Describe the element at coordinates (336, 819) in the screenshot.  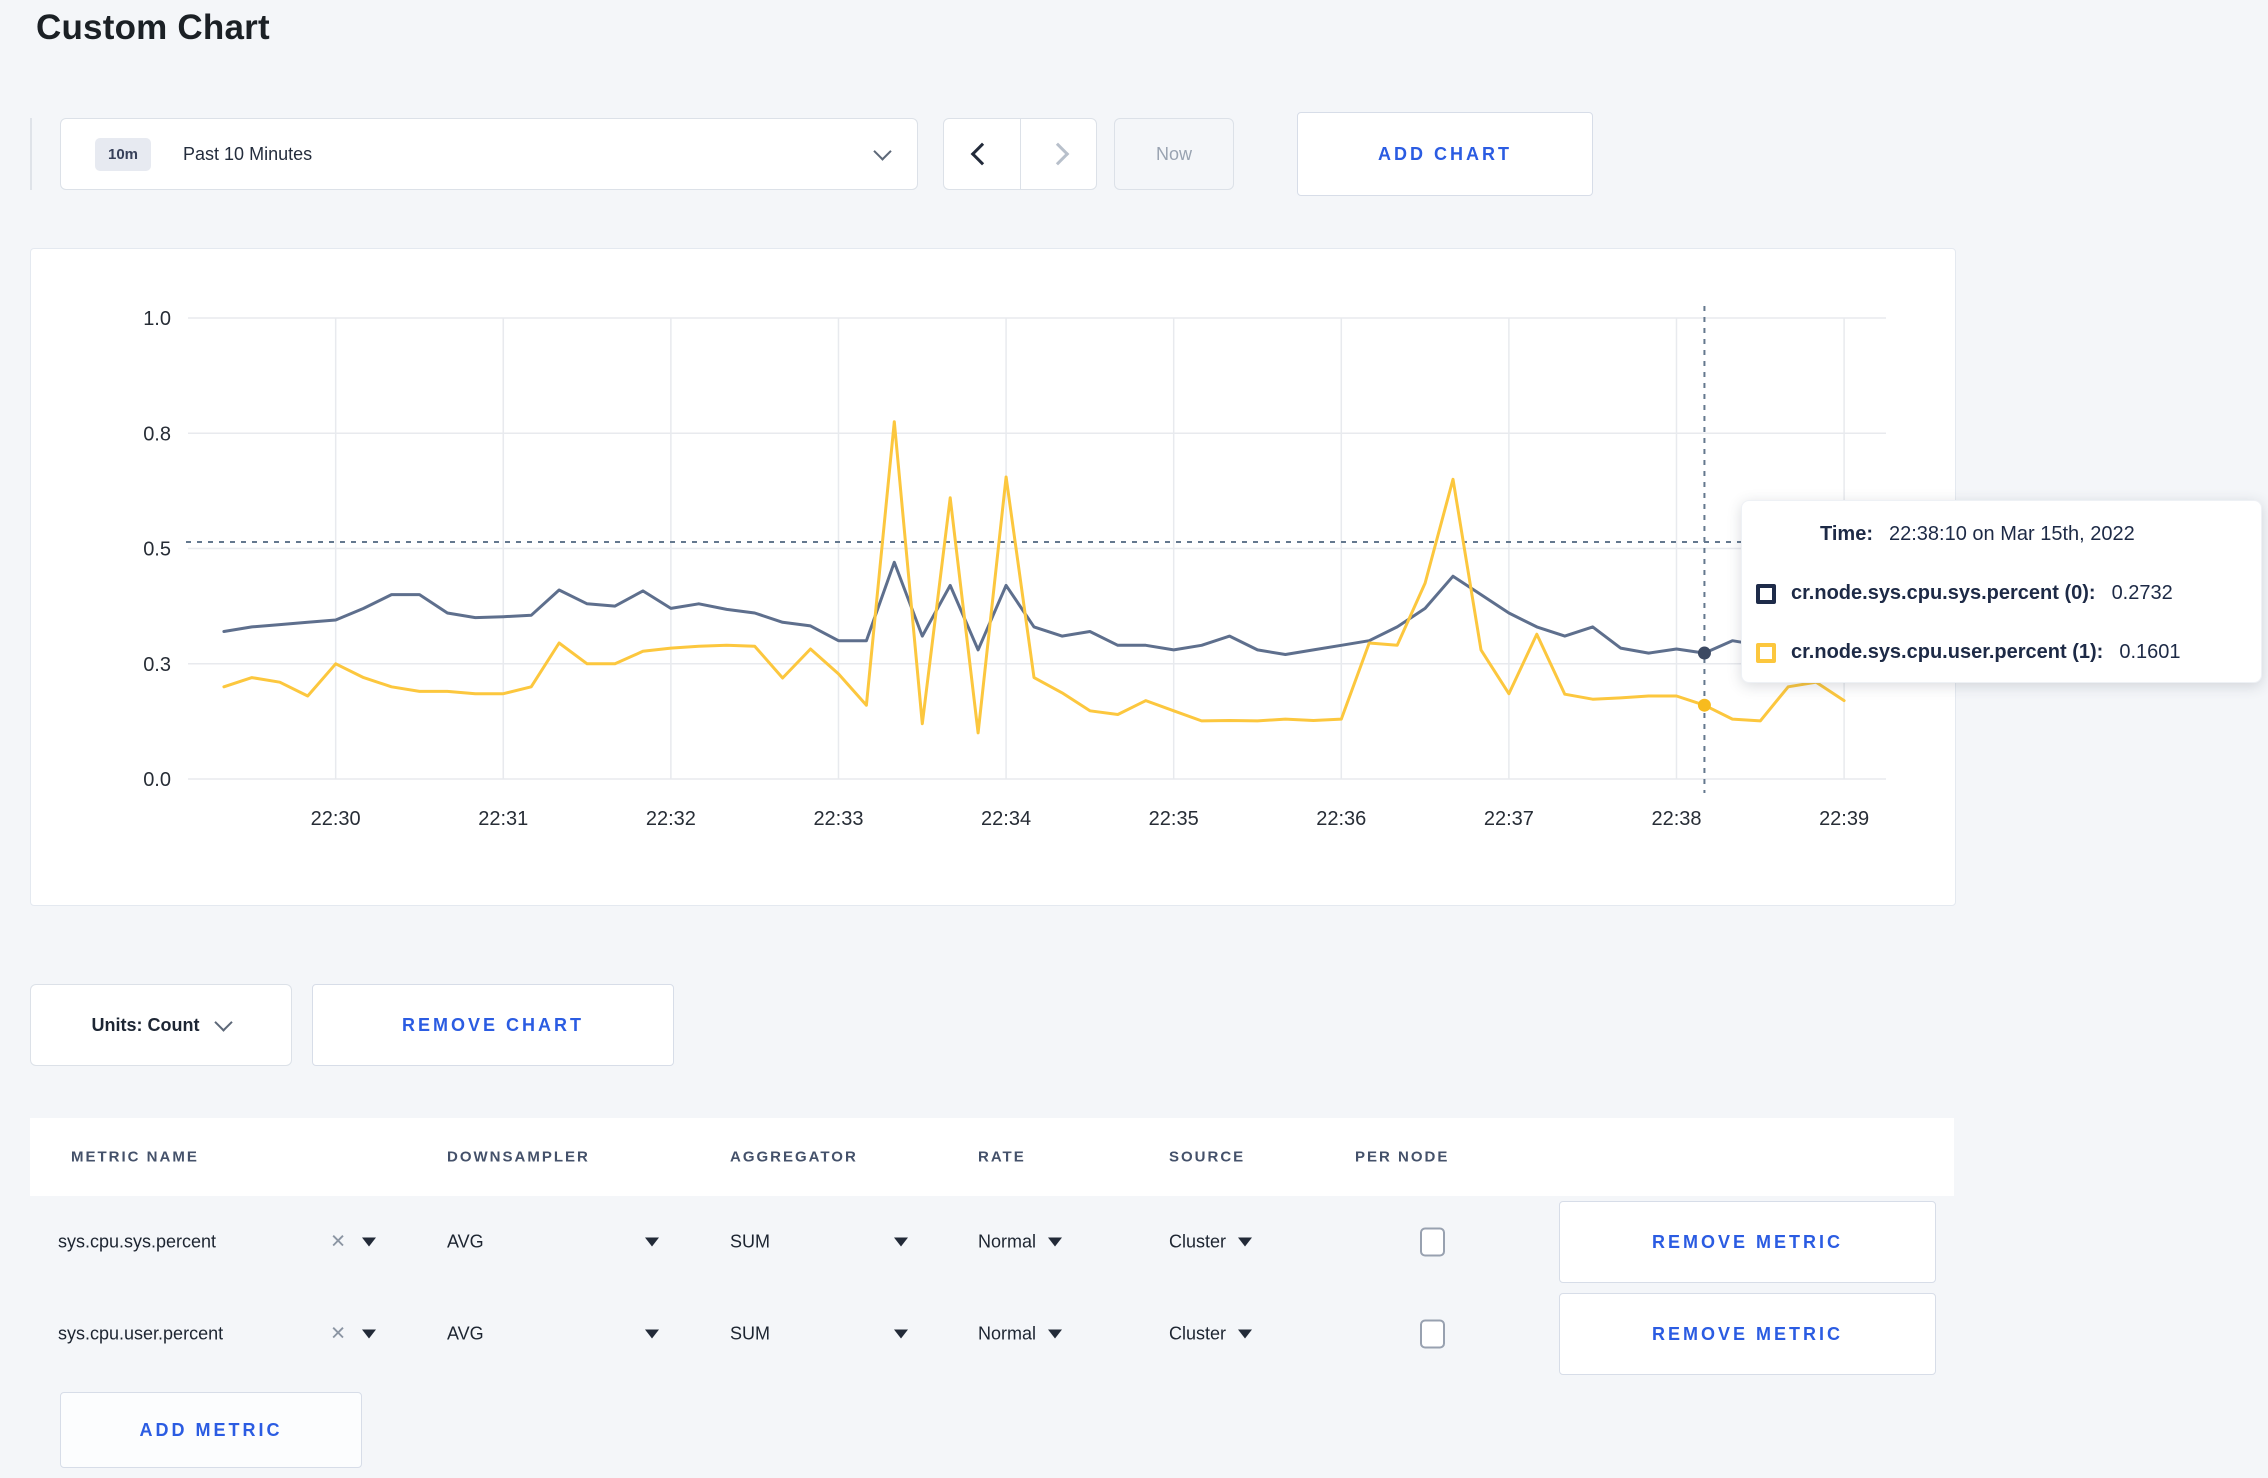
I see `svg-text: 22:30` at that location.